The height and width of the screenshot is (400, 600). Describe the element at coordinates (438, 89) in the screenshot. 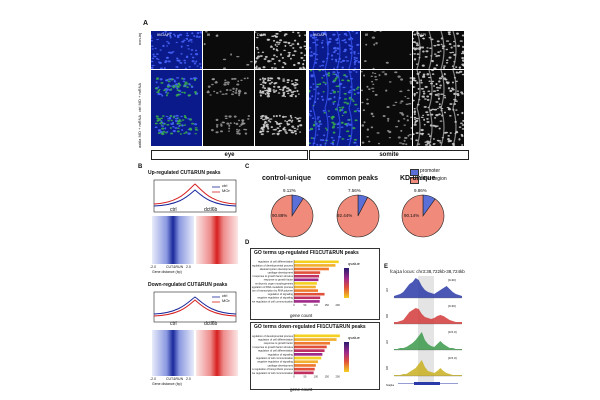

I see `micrograph-r2-c6` at that location.